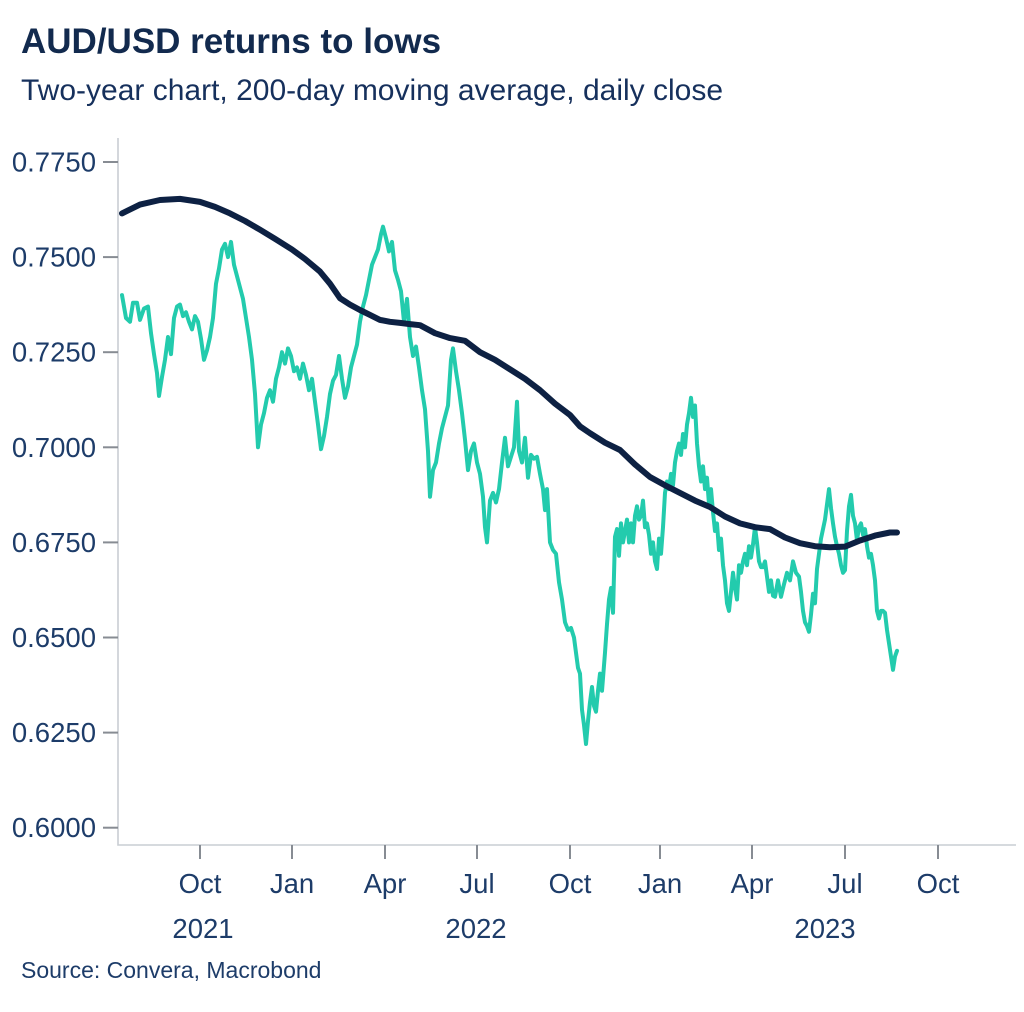 Image resolution: width=1024 pixels, height=1012 pixels. What do you see at coordinates (202, 928) in the screenshot?
I see `year-label: 2021` at bounding box center [202, 928].